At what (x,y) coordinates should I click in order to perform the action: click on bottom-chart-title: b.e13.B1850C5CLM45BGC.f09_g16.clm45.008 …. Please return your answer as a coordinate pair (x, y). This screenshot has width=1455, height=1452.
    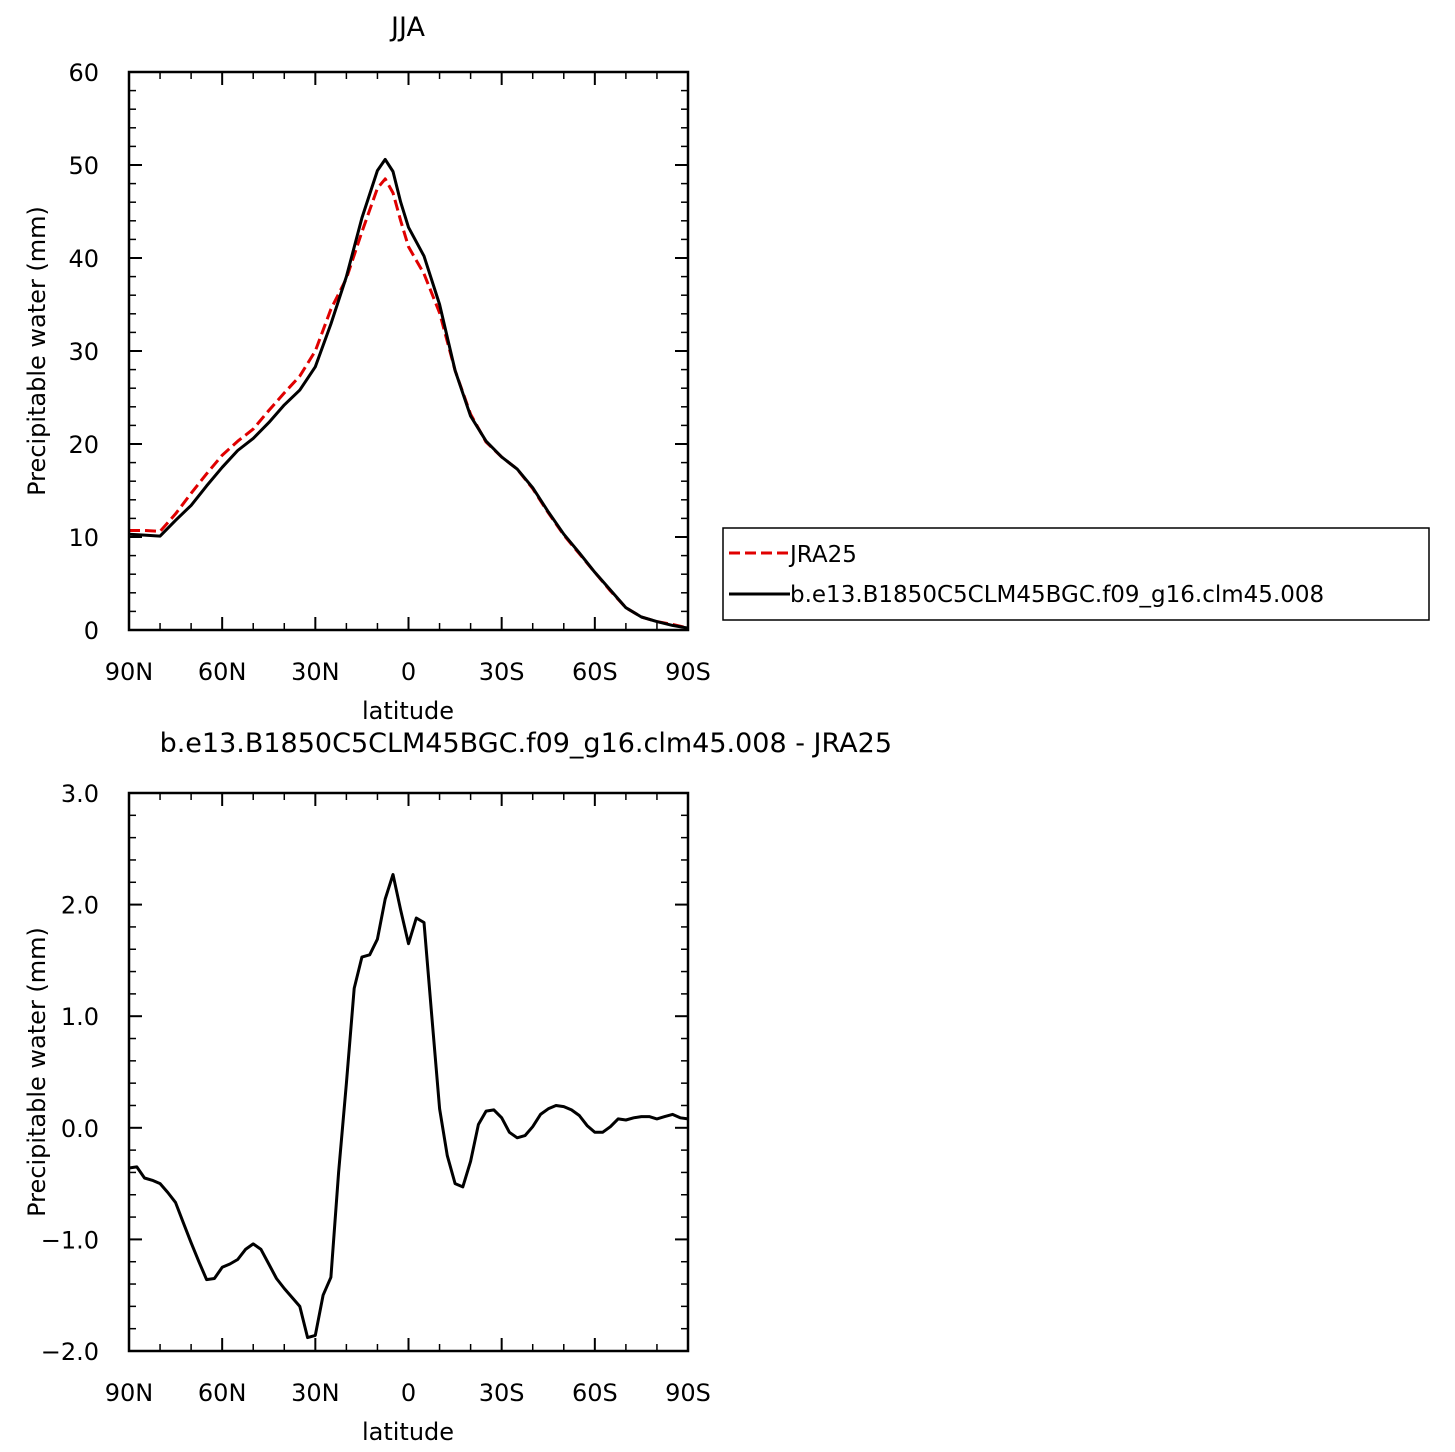
    Looking at the image, I should click on (526, 743).